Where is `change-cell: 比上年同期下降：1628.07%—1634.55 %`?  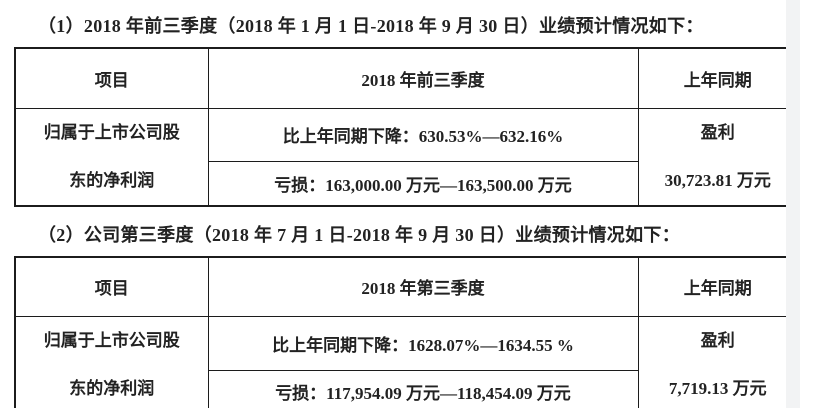 change-cell: 比上年同期下降：1628.07%—1634.55 % is located at coordinates (423, 343).